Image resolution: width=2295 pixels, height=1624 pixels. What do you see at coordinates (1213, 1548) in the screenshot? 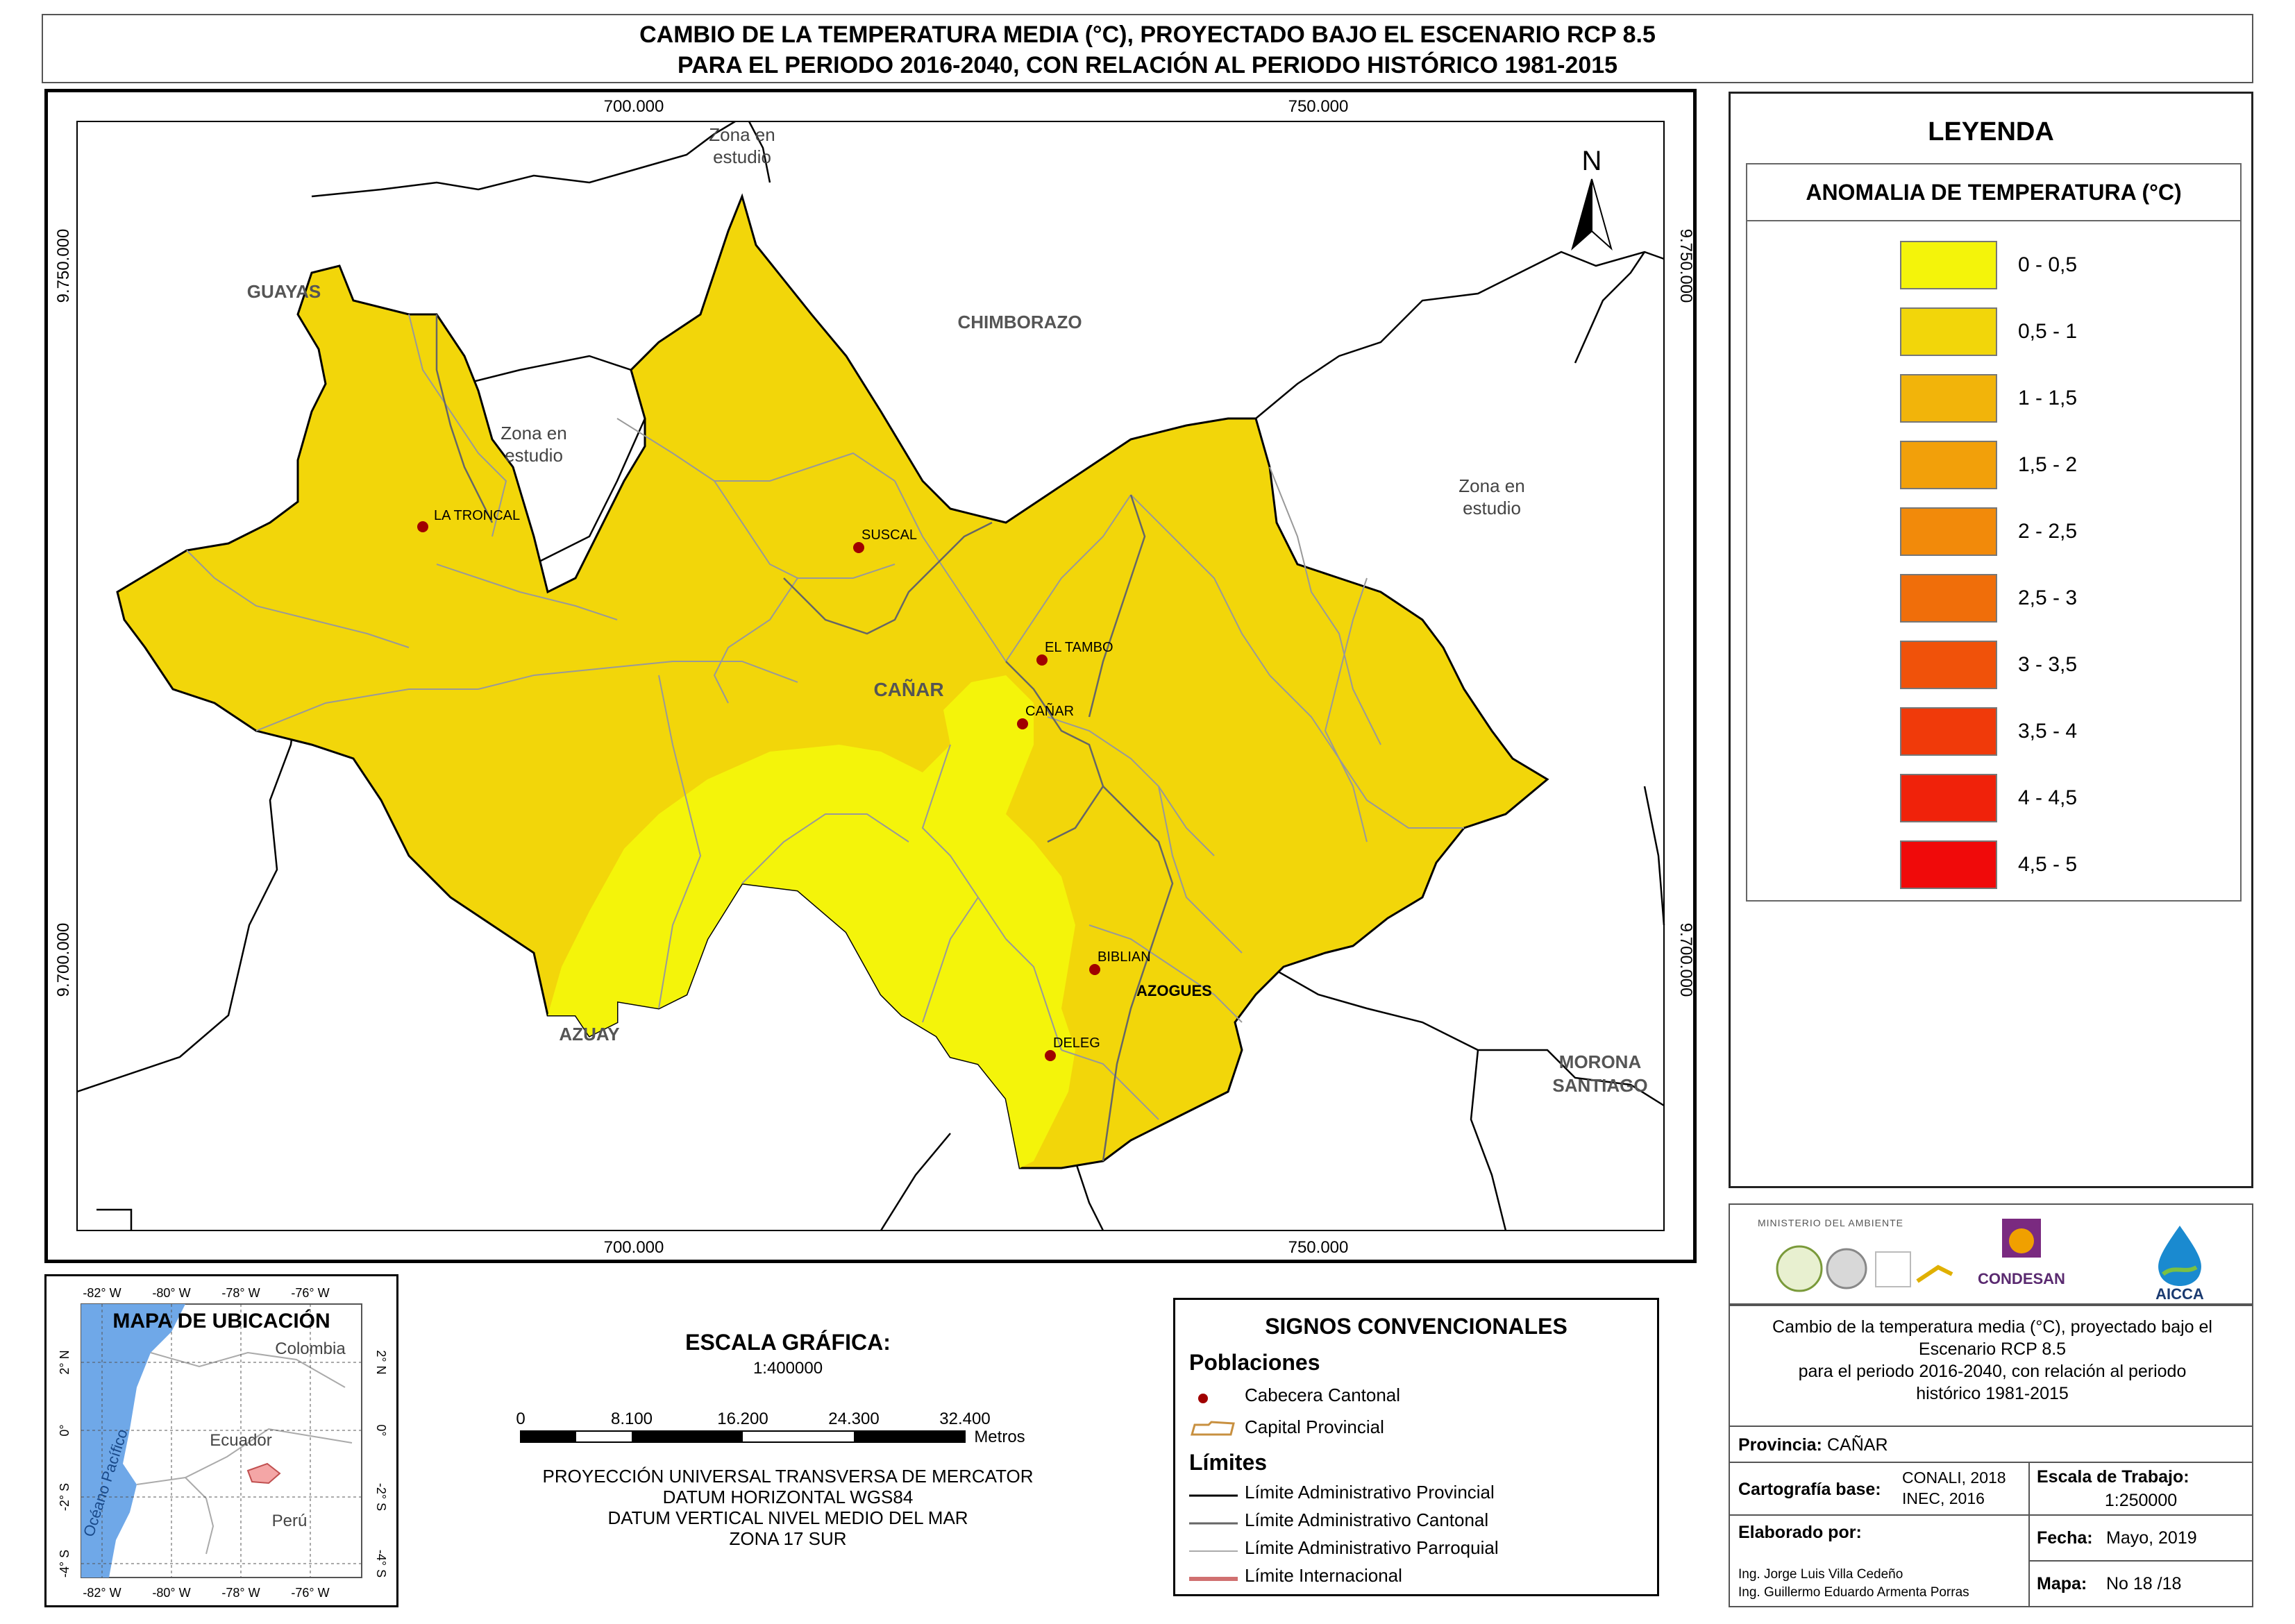
I see `line-parroquial-icon` at bounding box center [1213, 1548].